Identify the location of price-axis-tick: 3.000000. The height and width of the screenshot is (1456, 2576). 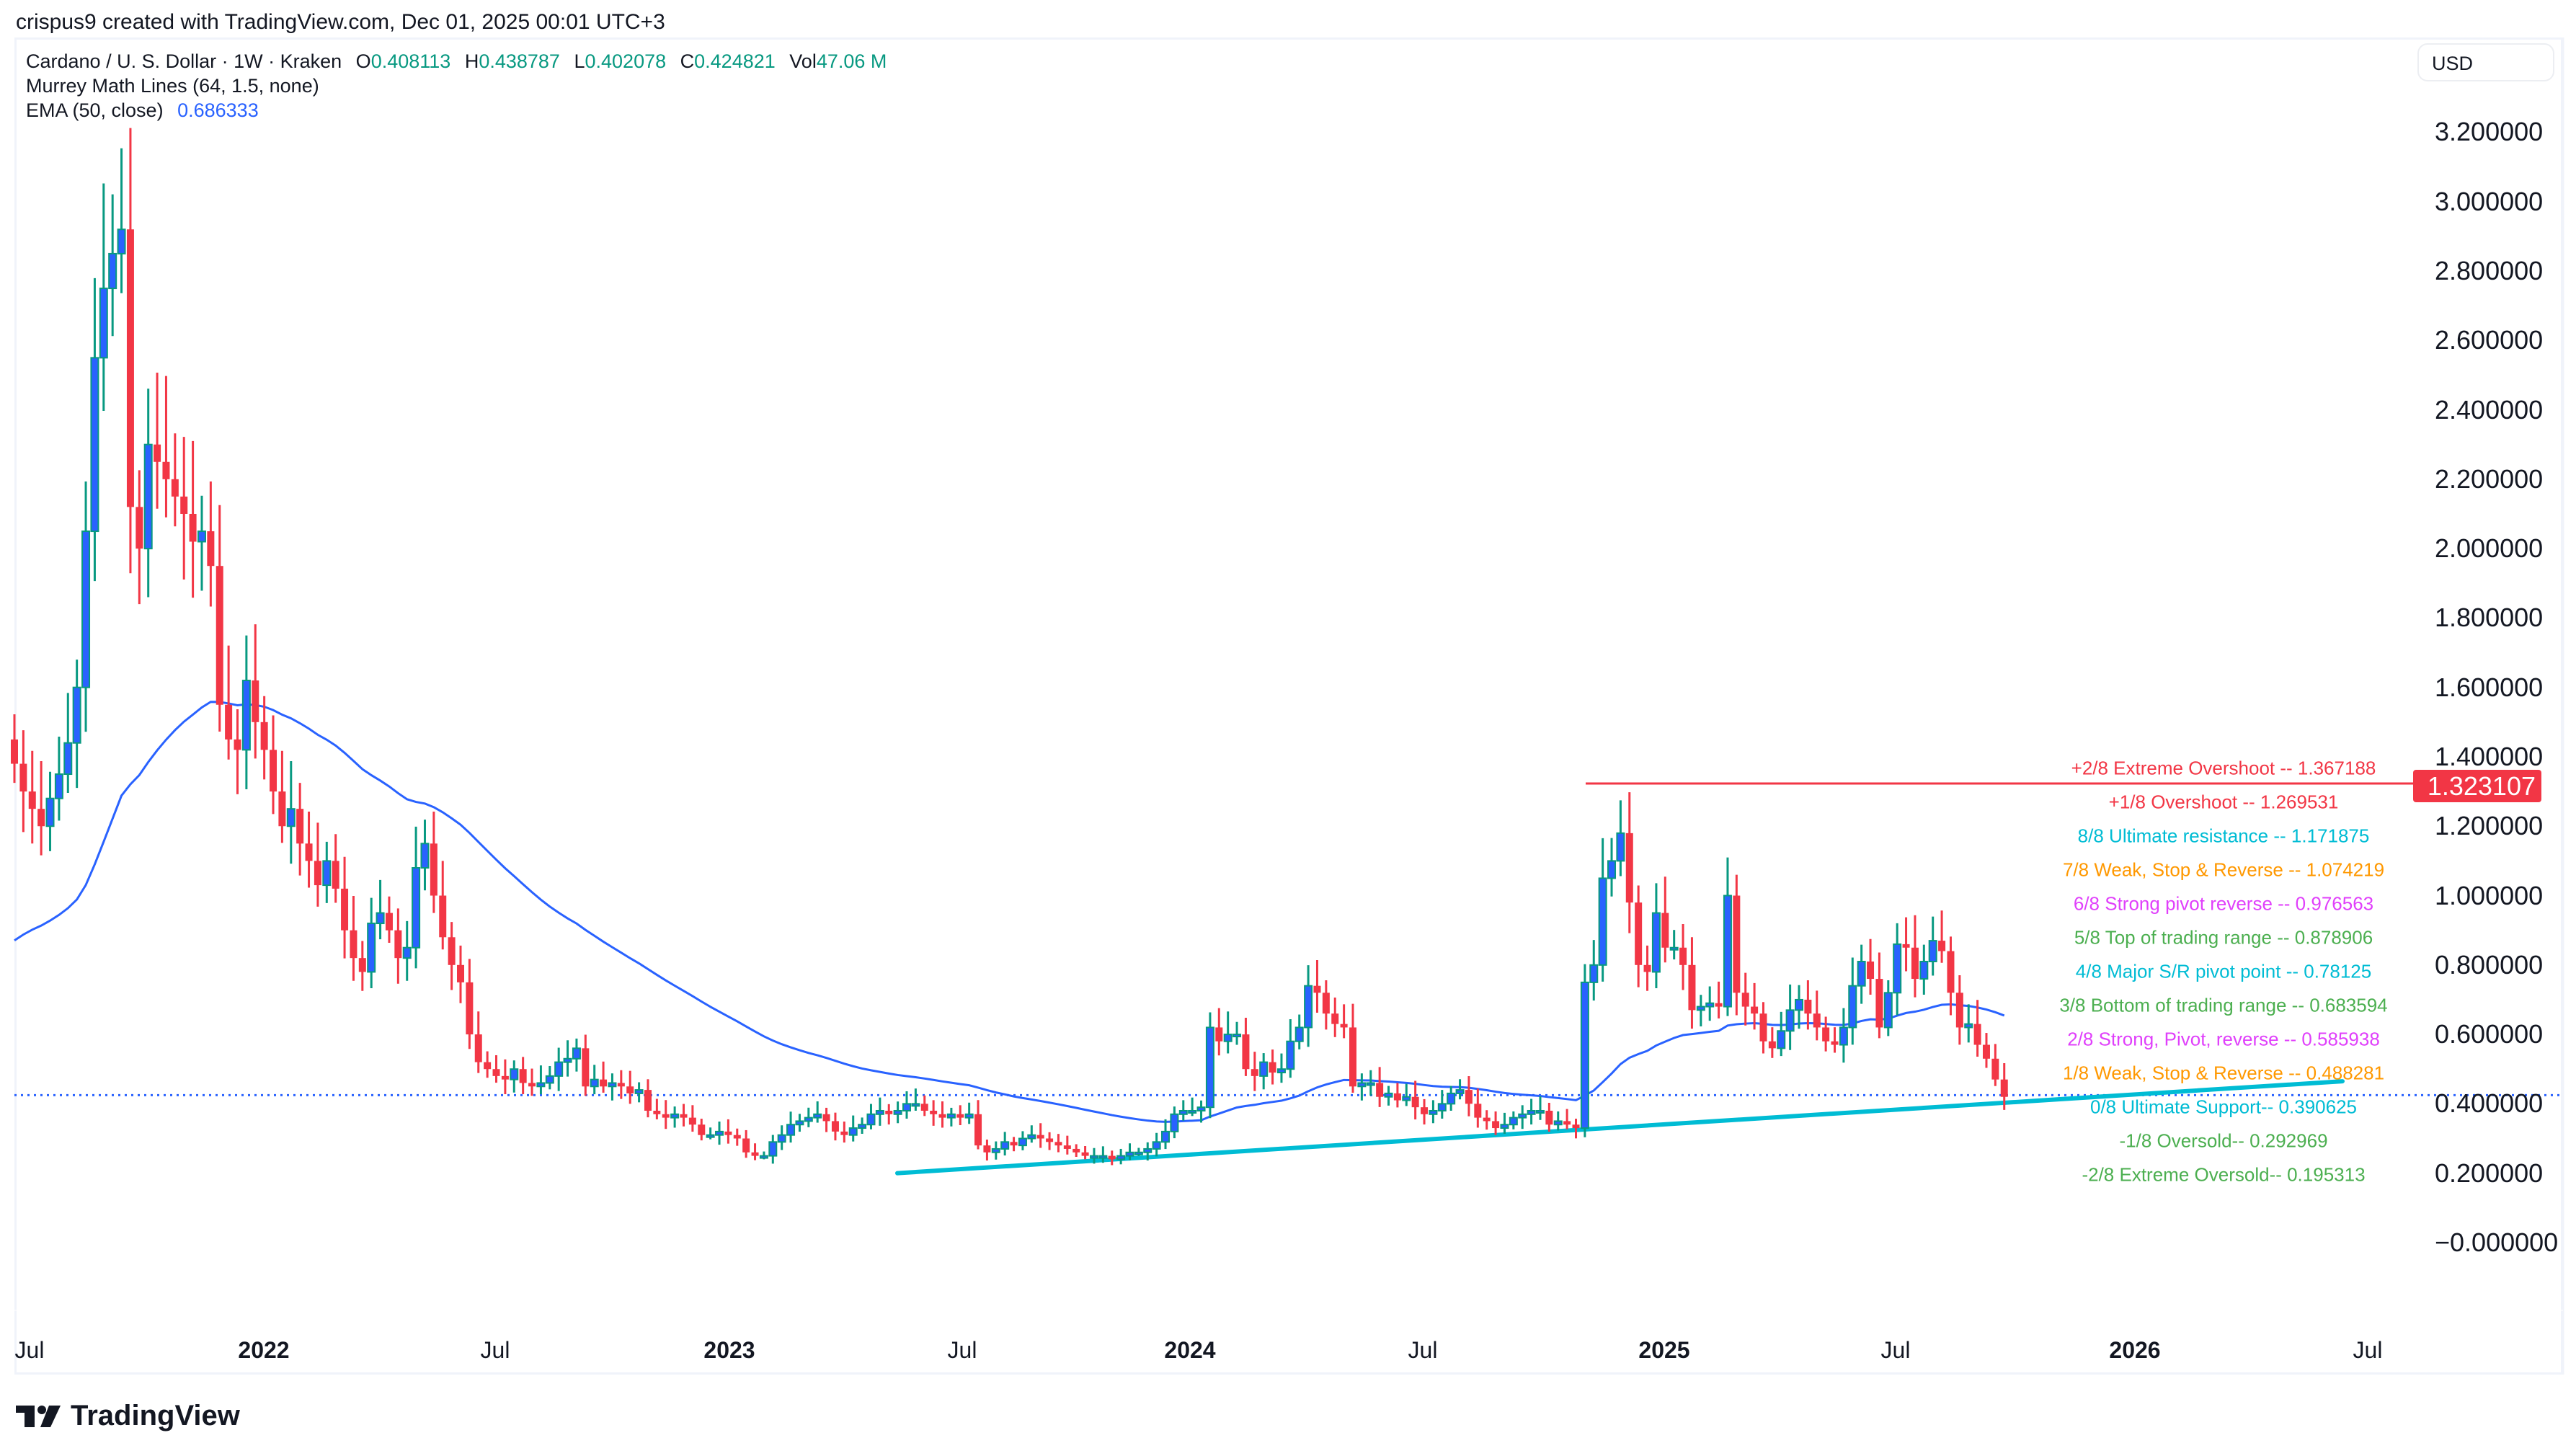
(2489, 201).